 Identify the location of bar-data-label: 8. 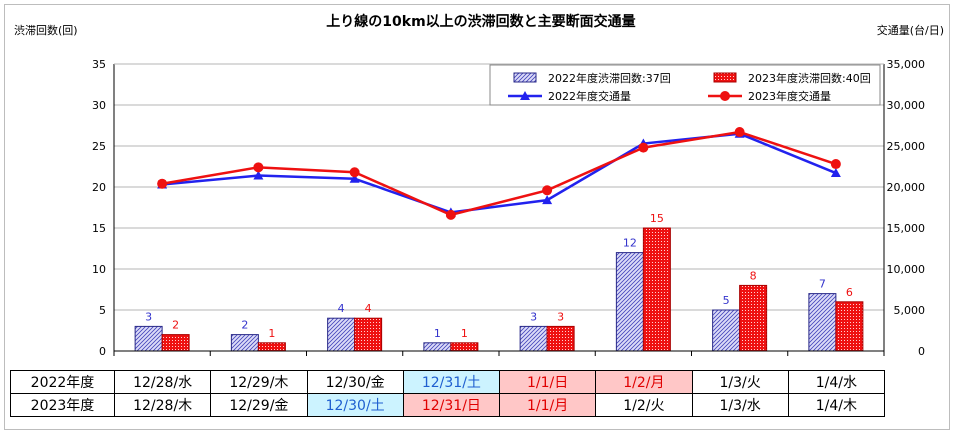
(753, 275).